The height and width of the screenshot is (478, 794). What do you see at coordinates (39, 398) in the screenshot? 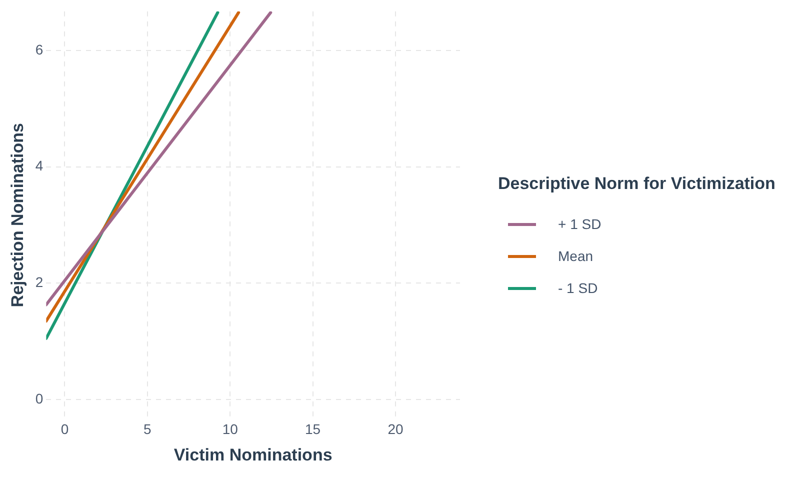
I see `y-tick-label: 0` at bounding box center [39, 398].